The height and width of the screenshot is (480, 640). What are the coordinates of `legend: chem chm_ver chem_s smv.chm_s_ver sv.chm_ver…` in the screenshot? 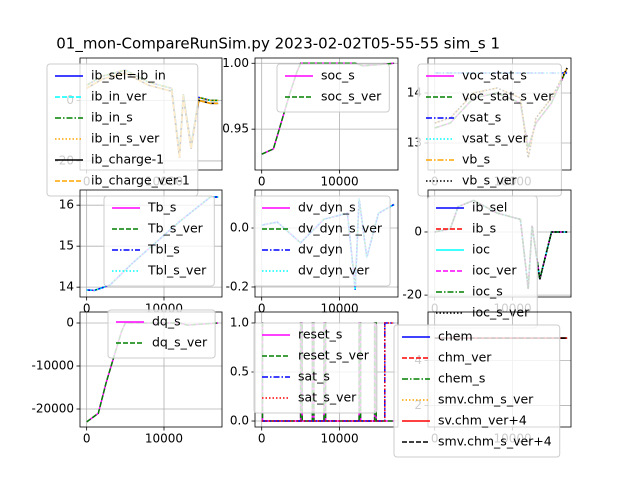 It's located at (477, 391).